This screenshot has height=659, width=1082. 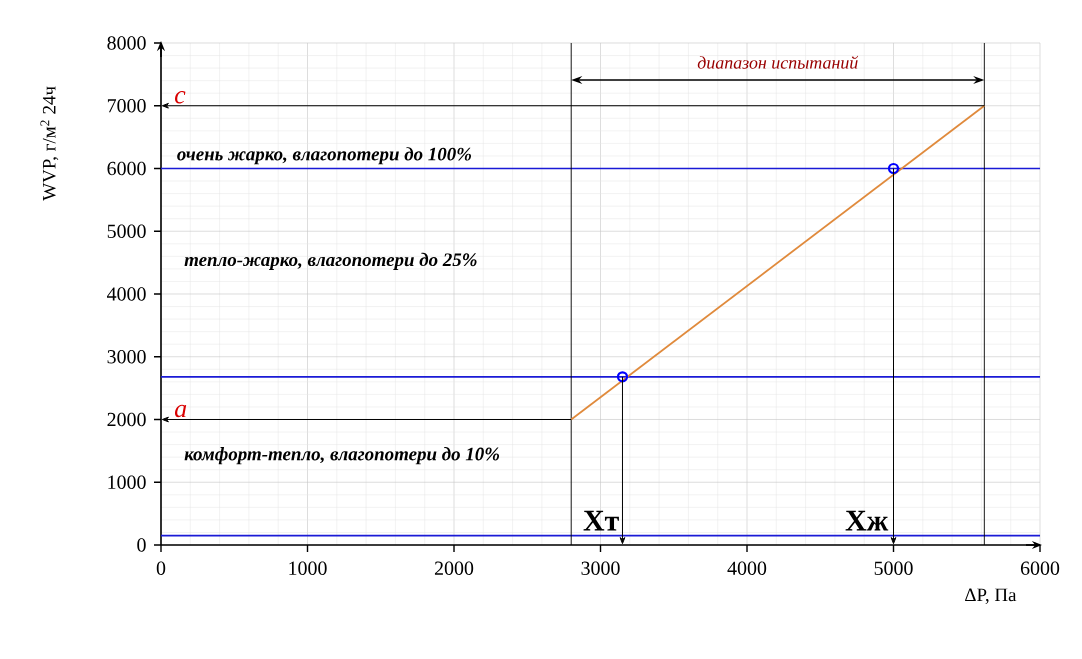 I want to click on y-tick-label: 5000, so click(x=126, y=231).